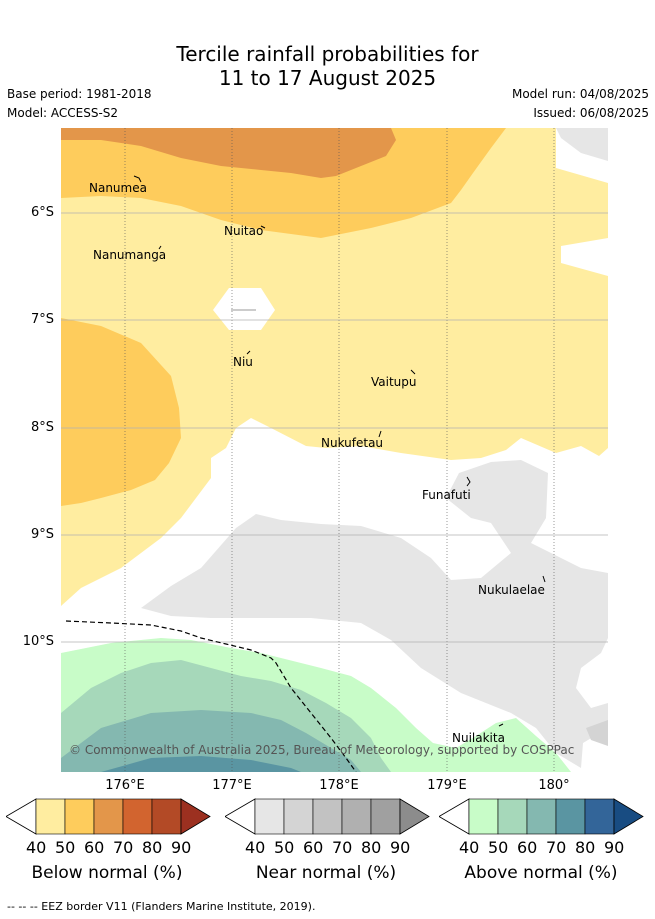 The image size is (655, 919). What do you see at coordinates (582, 144) in the screenshot?
I see `near-normal-ne` at bounding box center [582, 144].